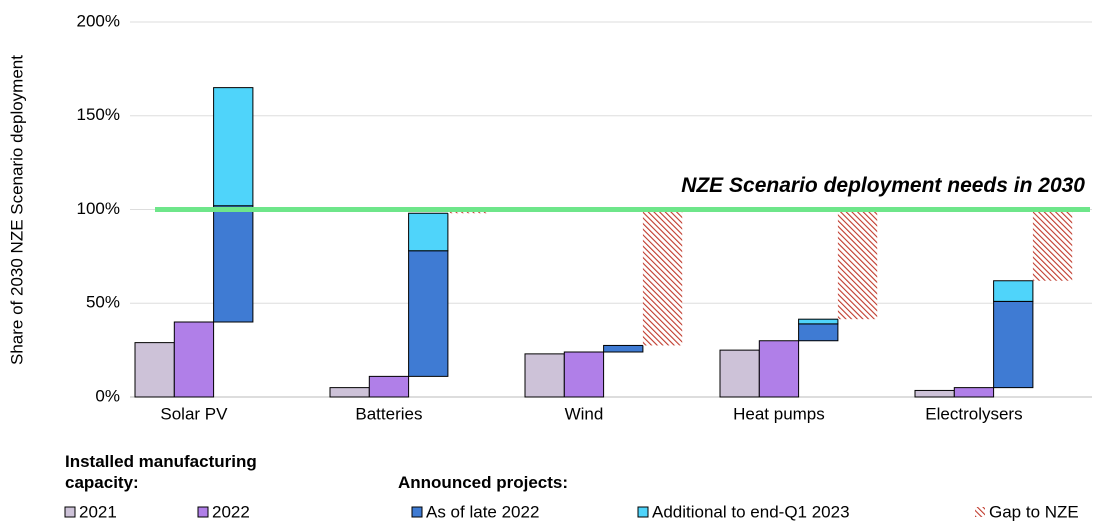 Image resolution: width=1102 pixels, height=522 pixels. I want to click on x-tick-label: Batteries, so click(388, 413).